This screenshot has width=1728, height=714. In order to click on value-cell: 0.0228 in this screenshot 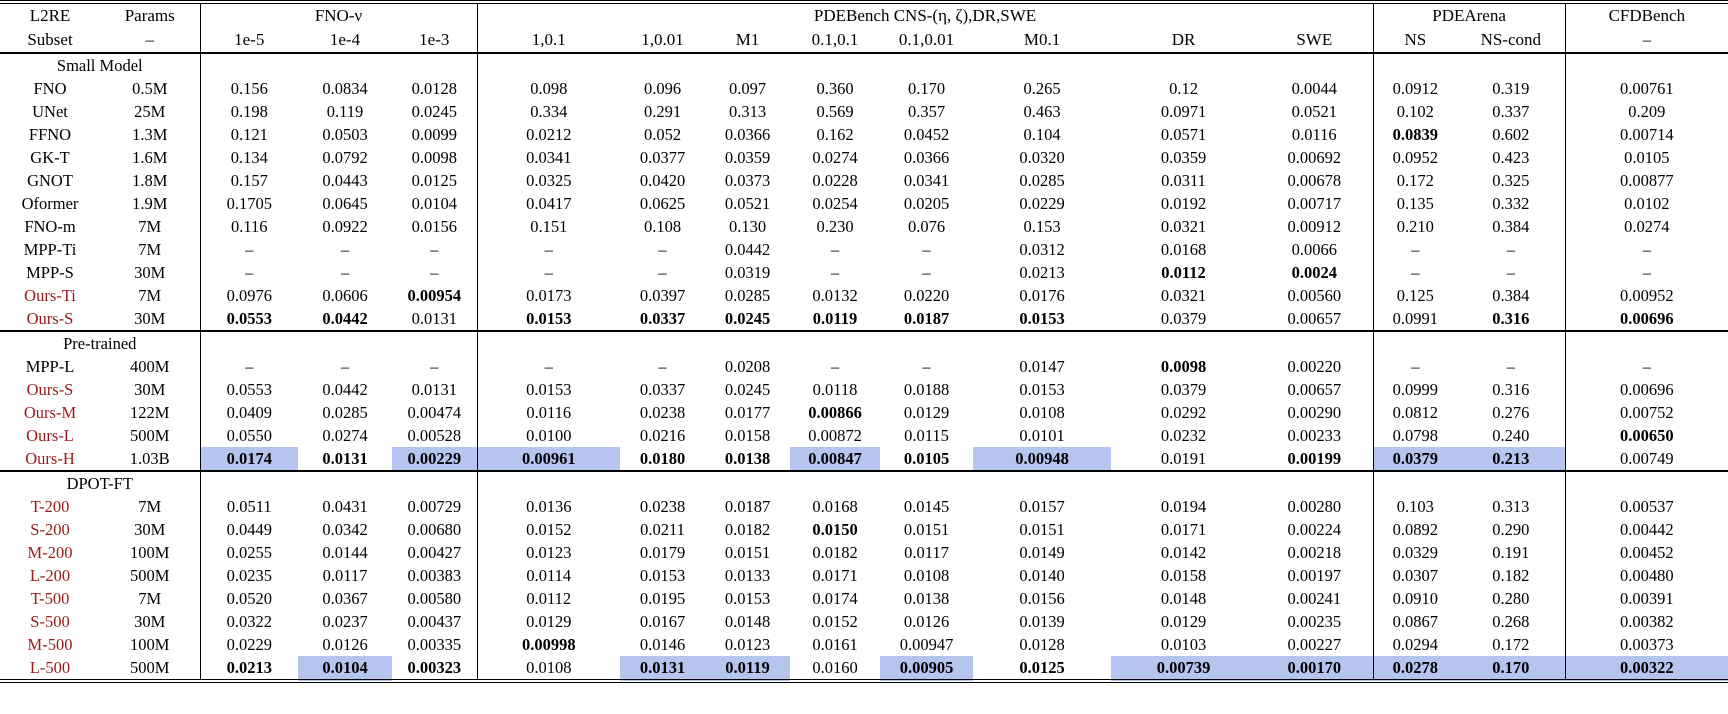, I will do `click(835, 180)`.